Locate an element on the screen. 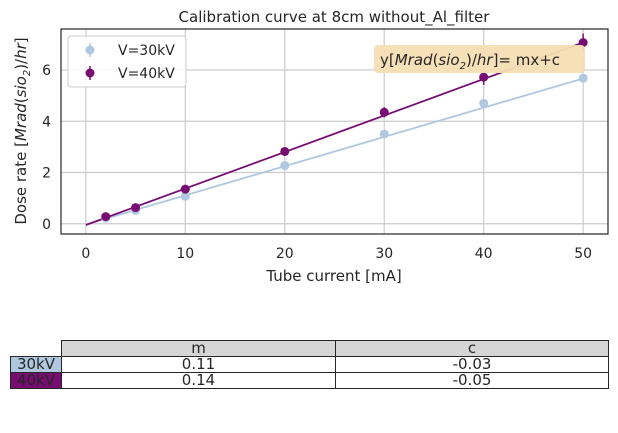 The height and width of the screenshot is (433, 618). legend-label: V=30kV is located at coordinates (146, 51).